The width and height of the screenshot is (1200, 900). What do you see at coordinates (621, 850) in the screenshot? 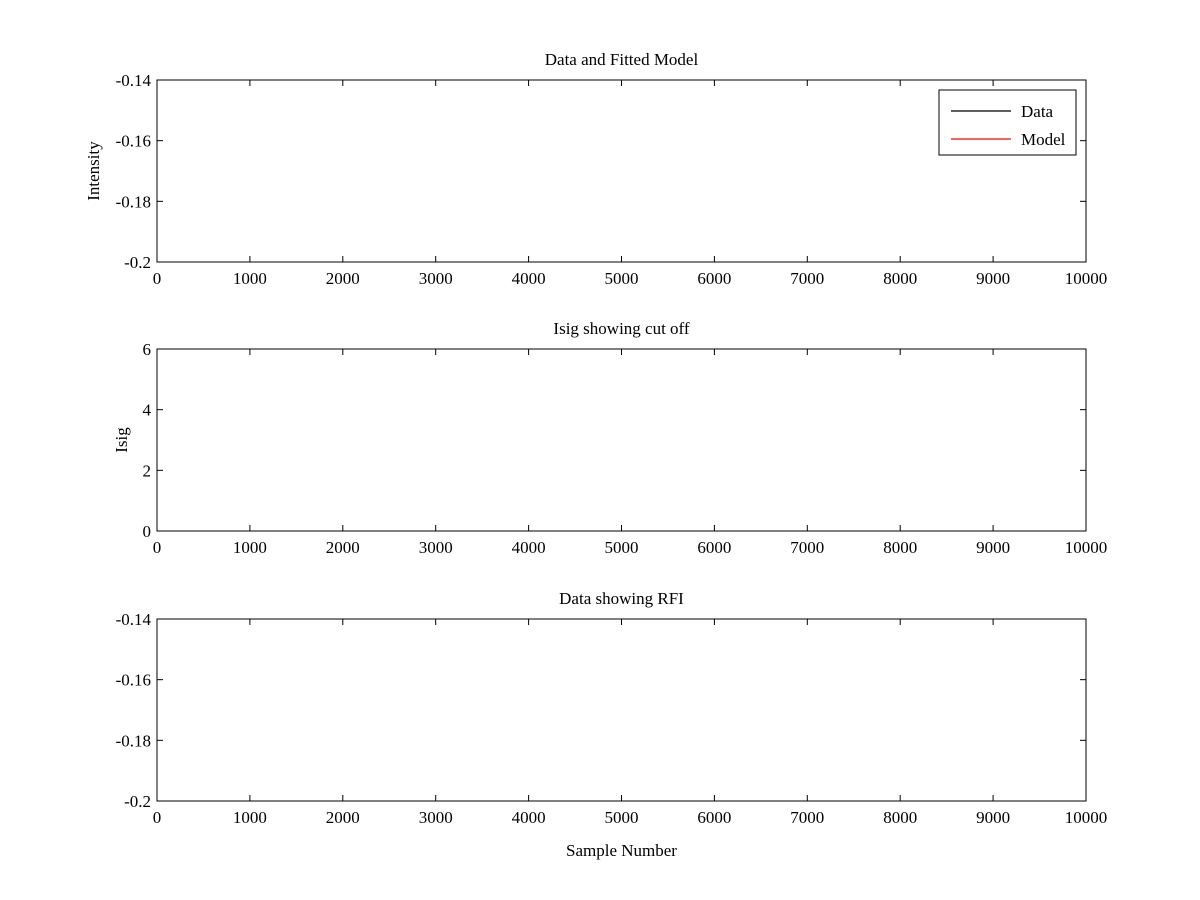
I see `x-axis-label: Sample Number` at bounding box center [621, 850].